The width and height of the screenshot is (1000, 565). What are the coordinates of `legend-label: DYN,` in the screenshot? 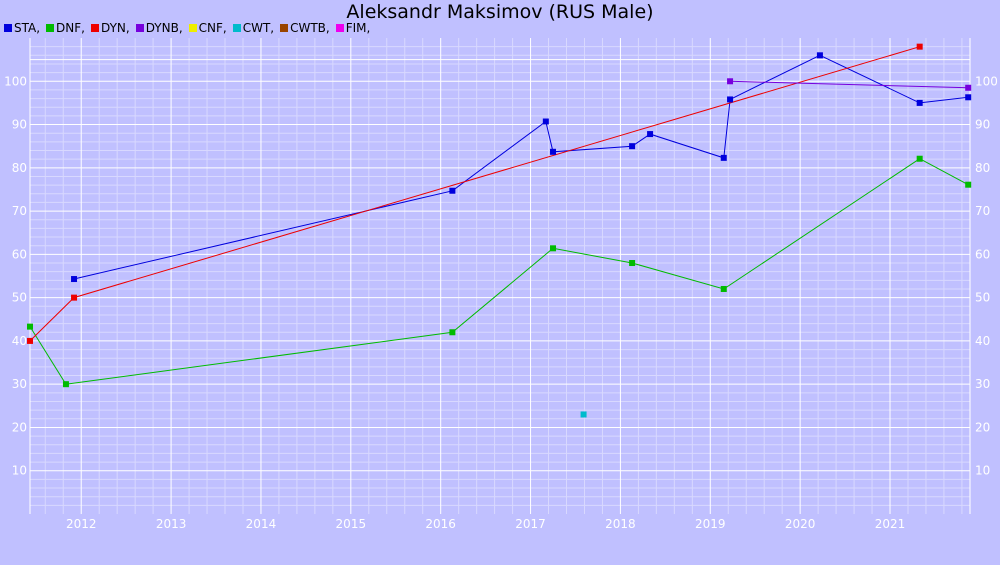 It's located at (115, 28).